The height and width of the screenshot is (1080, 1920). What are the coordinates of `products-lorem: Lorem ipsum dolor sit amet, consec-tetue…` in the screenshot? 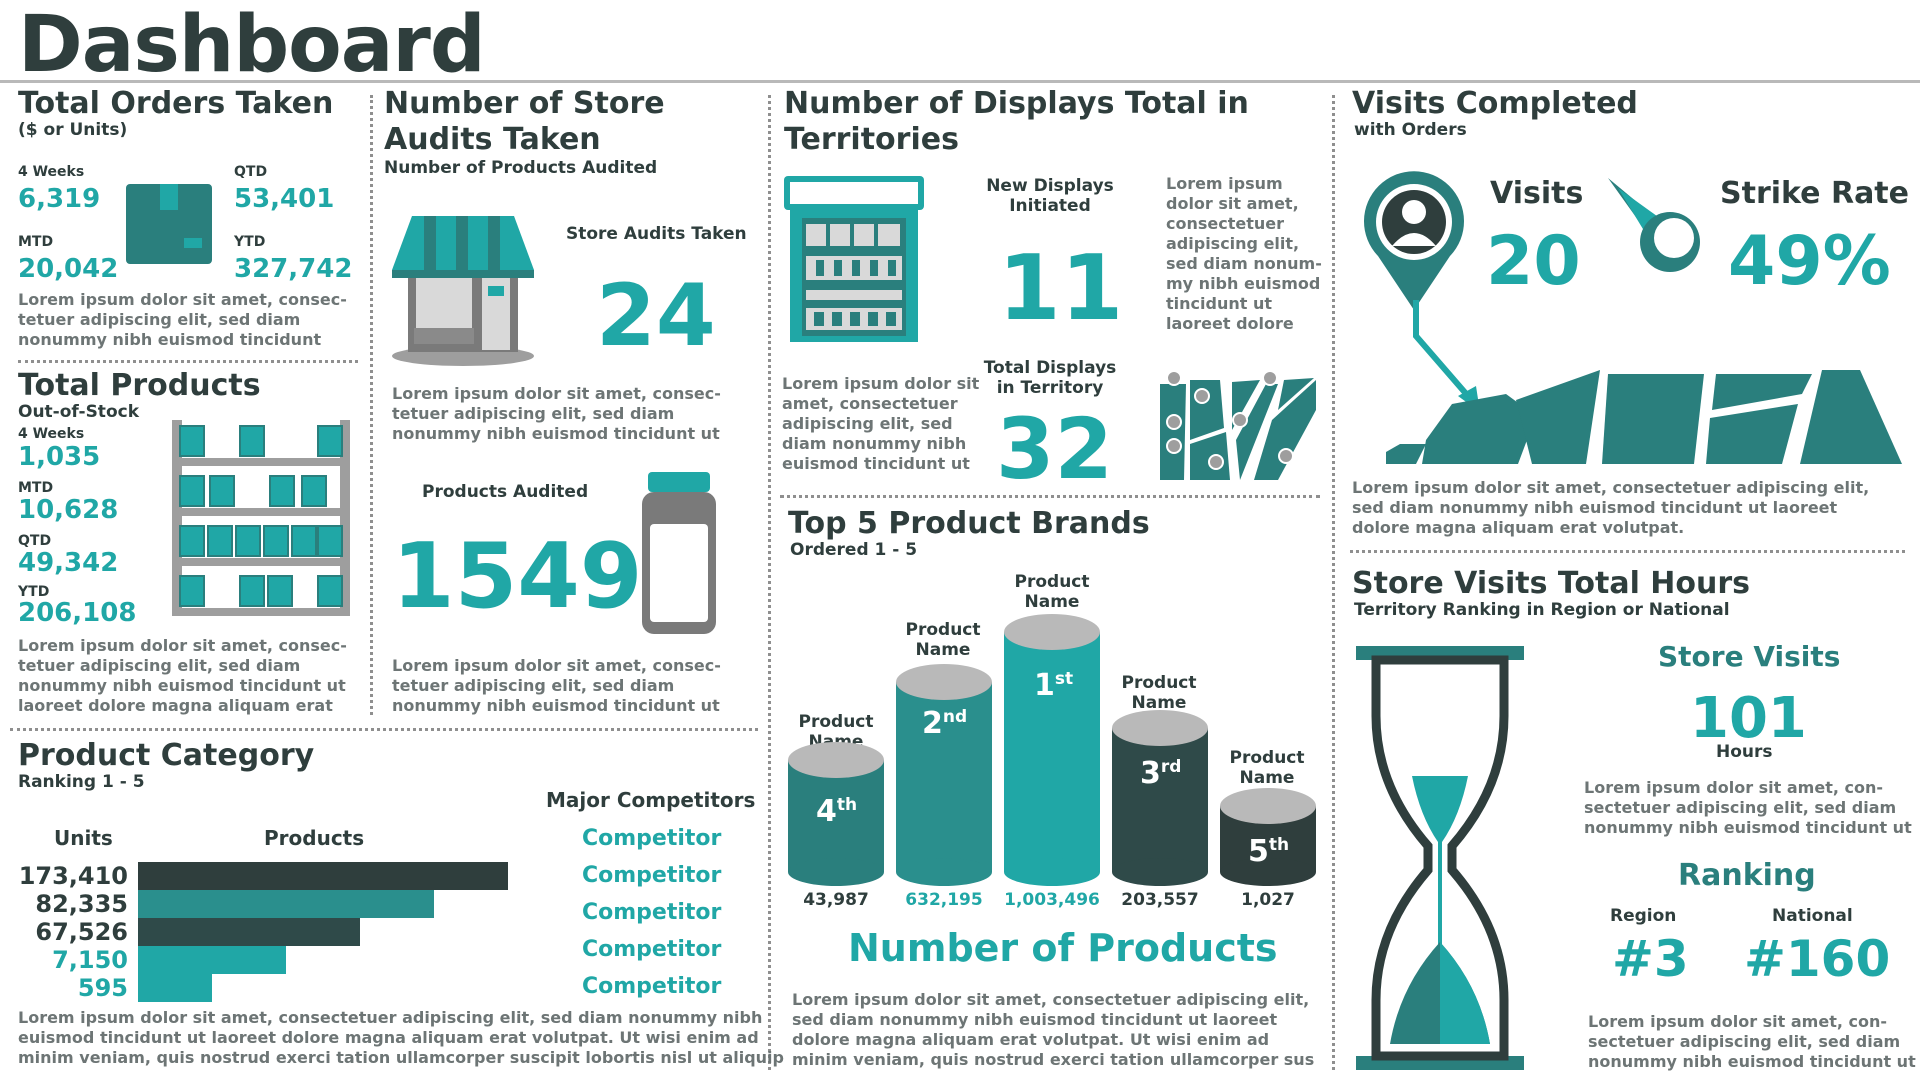 It's located at (182, 675).